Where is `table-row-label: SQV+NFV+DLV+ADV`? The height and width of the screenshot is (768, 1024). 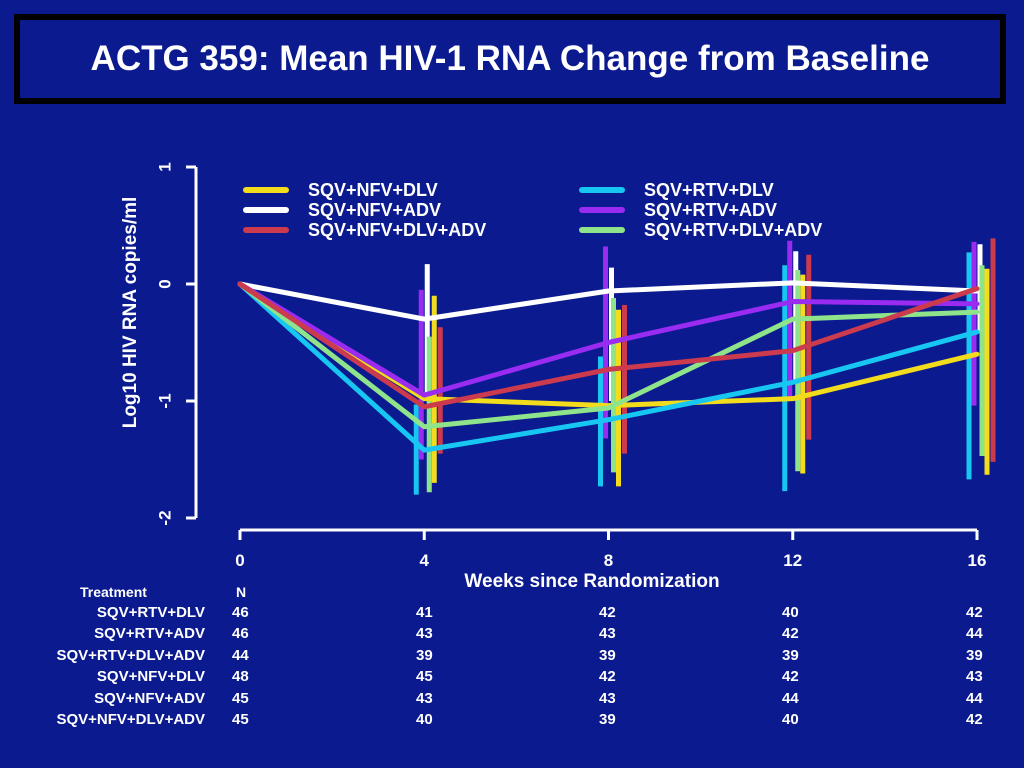 table-row-label: SQV+NFV+DLV+ADV is located at coordinates (130, 719).